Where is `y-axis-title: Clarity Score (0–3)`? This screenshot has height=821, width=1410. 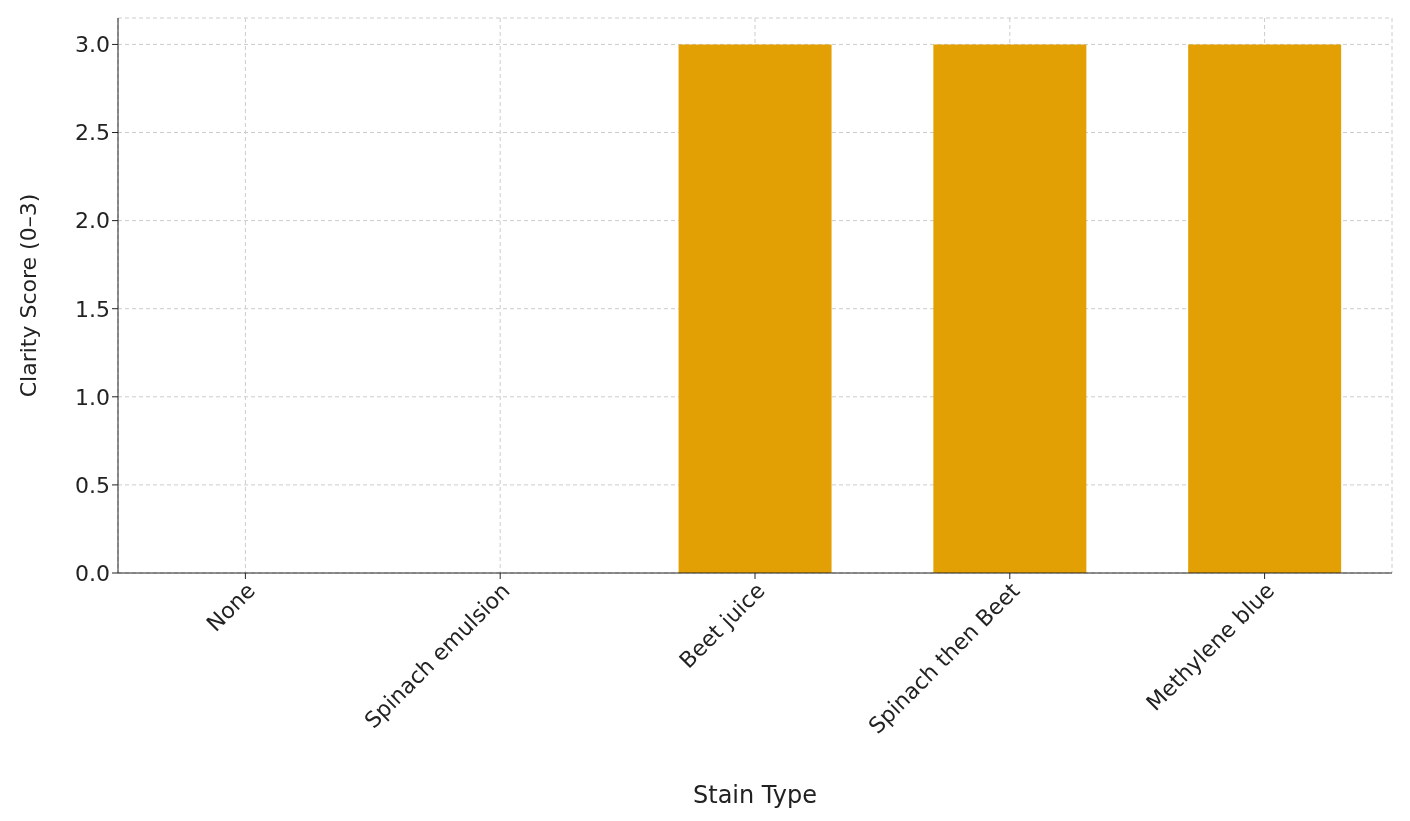 y-axis-title: Clarity Score (0–3) is located at coordinates (28, 295).